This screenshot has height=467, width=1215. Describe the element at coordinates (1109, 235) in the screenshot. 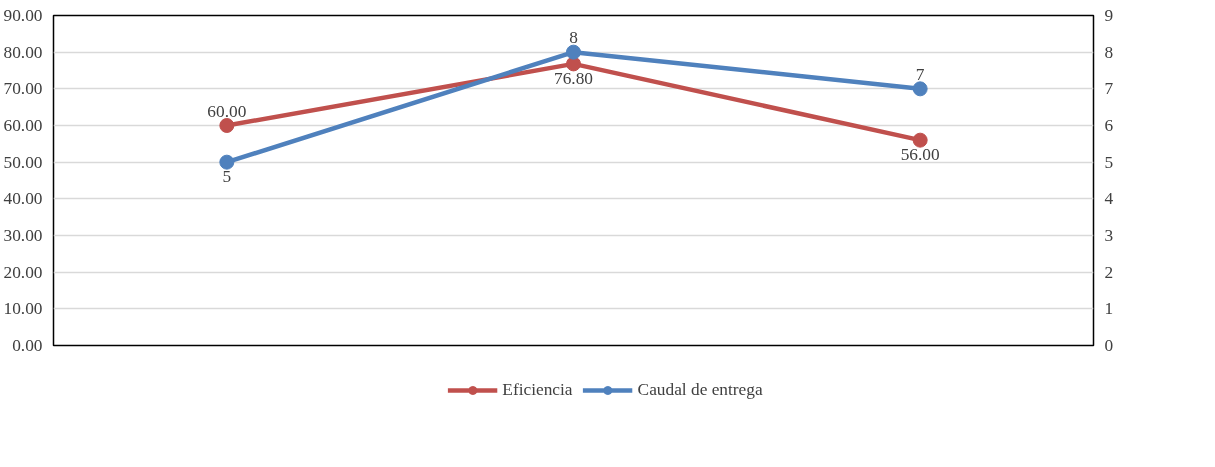

I see `y2-tick-label: 3` at that location.